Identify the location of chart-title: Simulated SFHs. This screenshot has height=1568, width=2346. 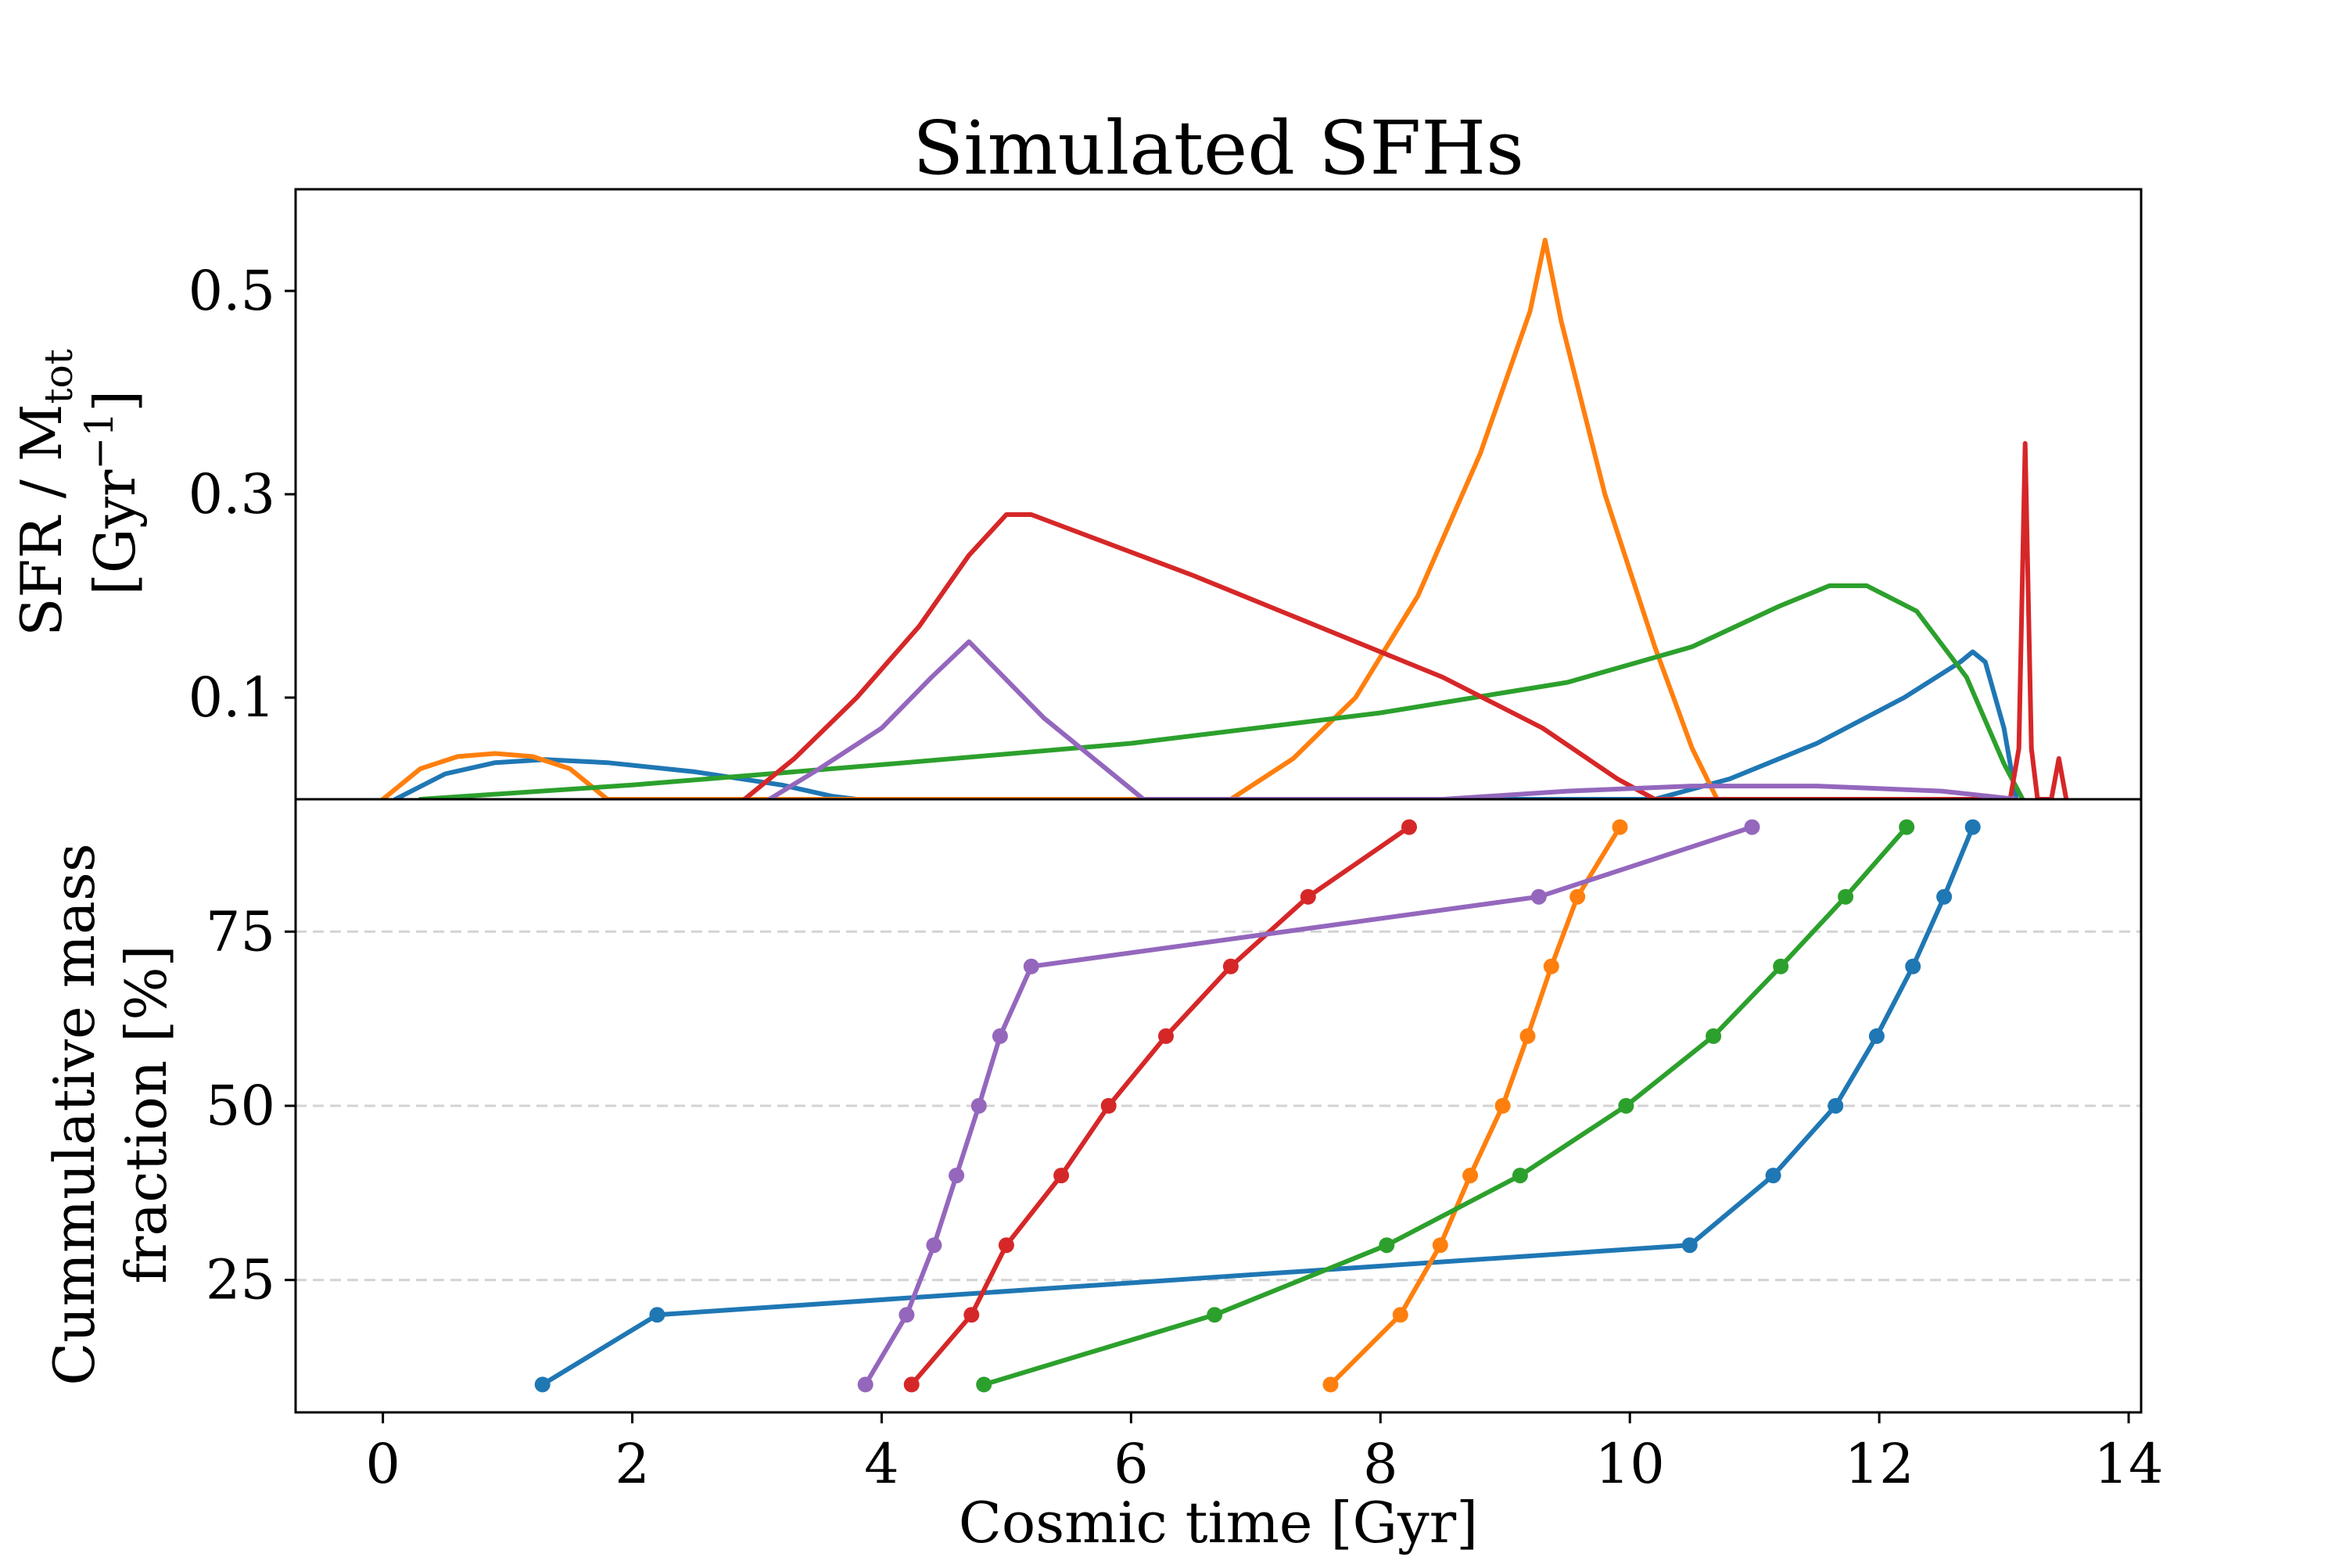
(1218, 149).